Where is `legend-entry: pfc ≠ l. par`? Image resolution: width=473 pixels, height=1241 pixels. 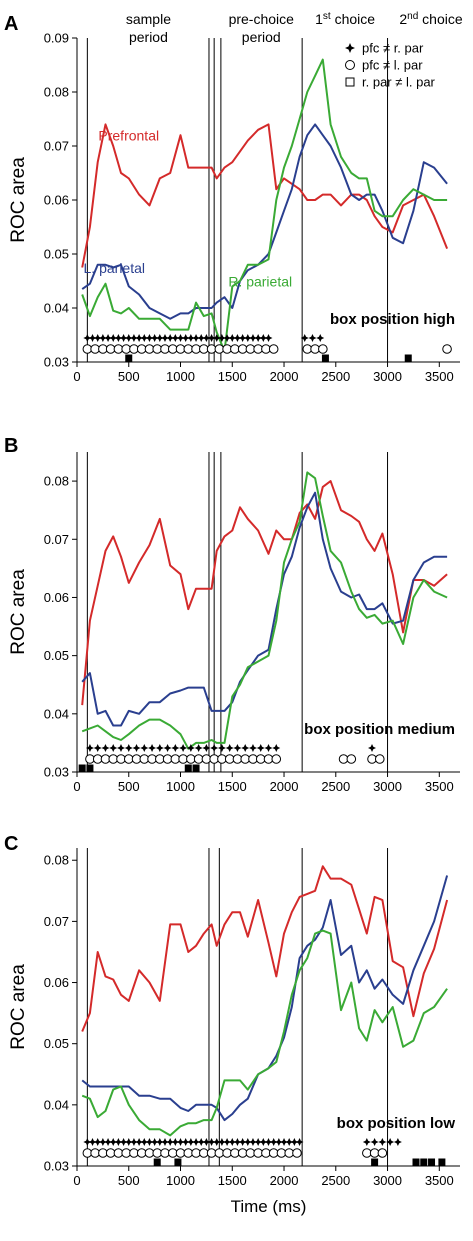
legend-entry: pfc ≠ l. par is located at coordinates (392, 65).